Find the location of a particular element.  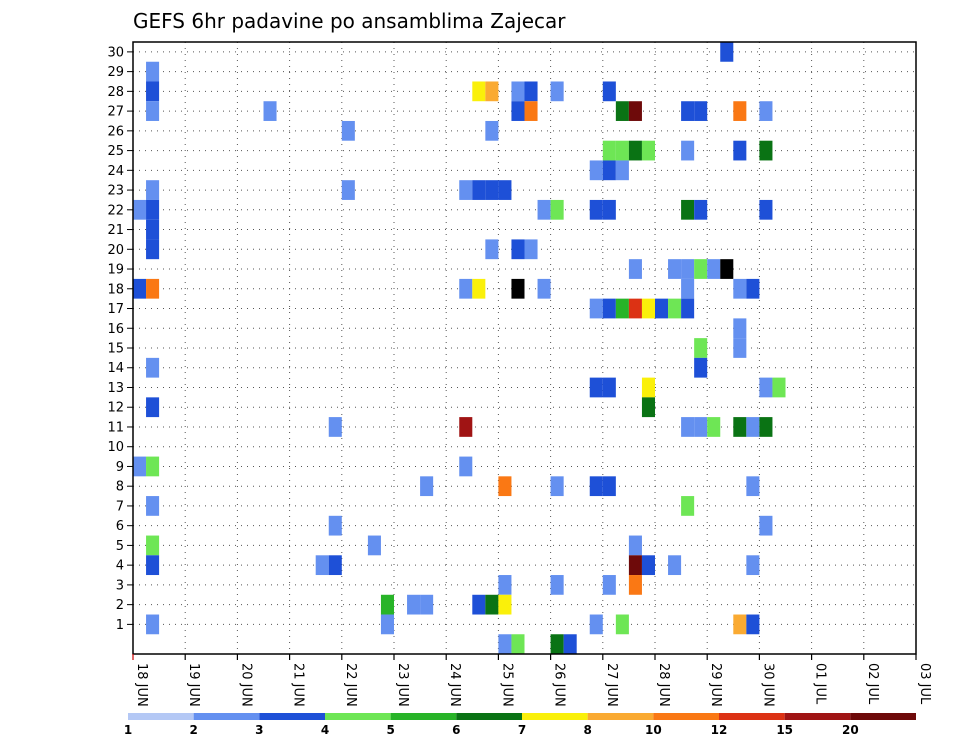

y-tick-label: 23 is located at coordinates (115, 191).